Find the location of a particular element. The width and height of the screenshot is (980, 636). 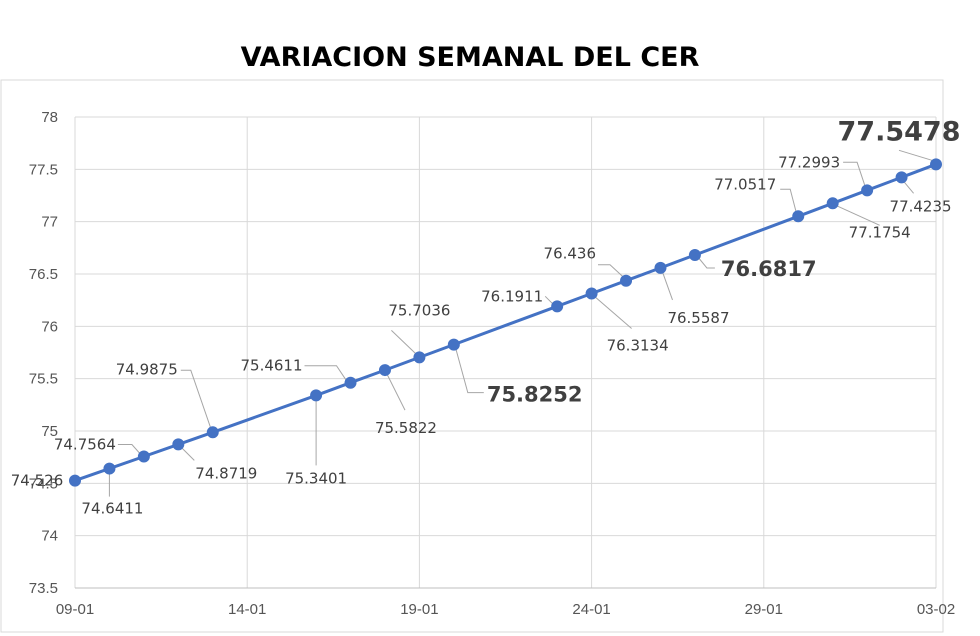

x-tick-label: 09-01 is located at coordinates (75, 609).